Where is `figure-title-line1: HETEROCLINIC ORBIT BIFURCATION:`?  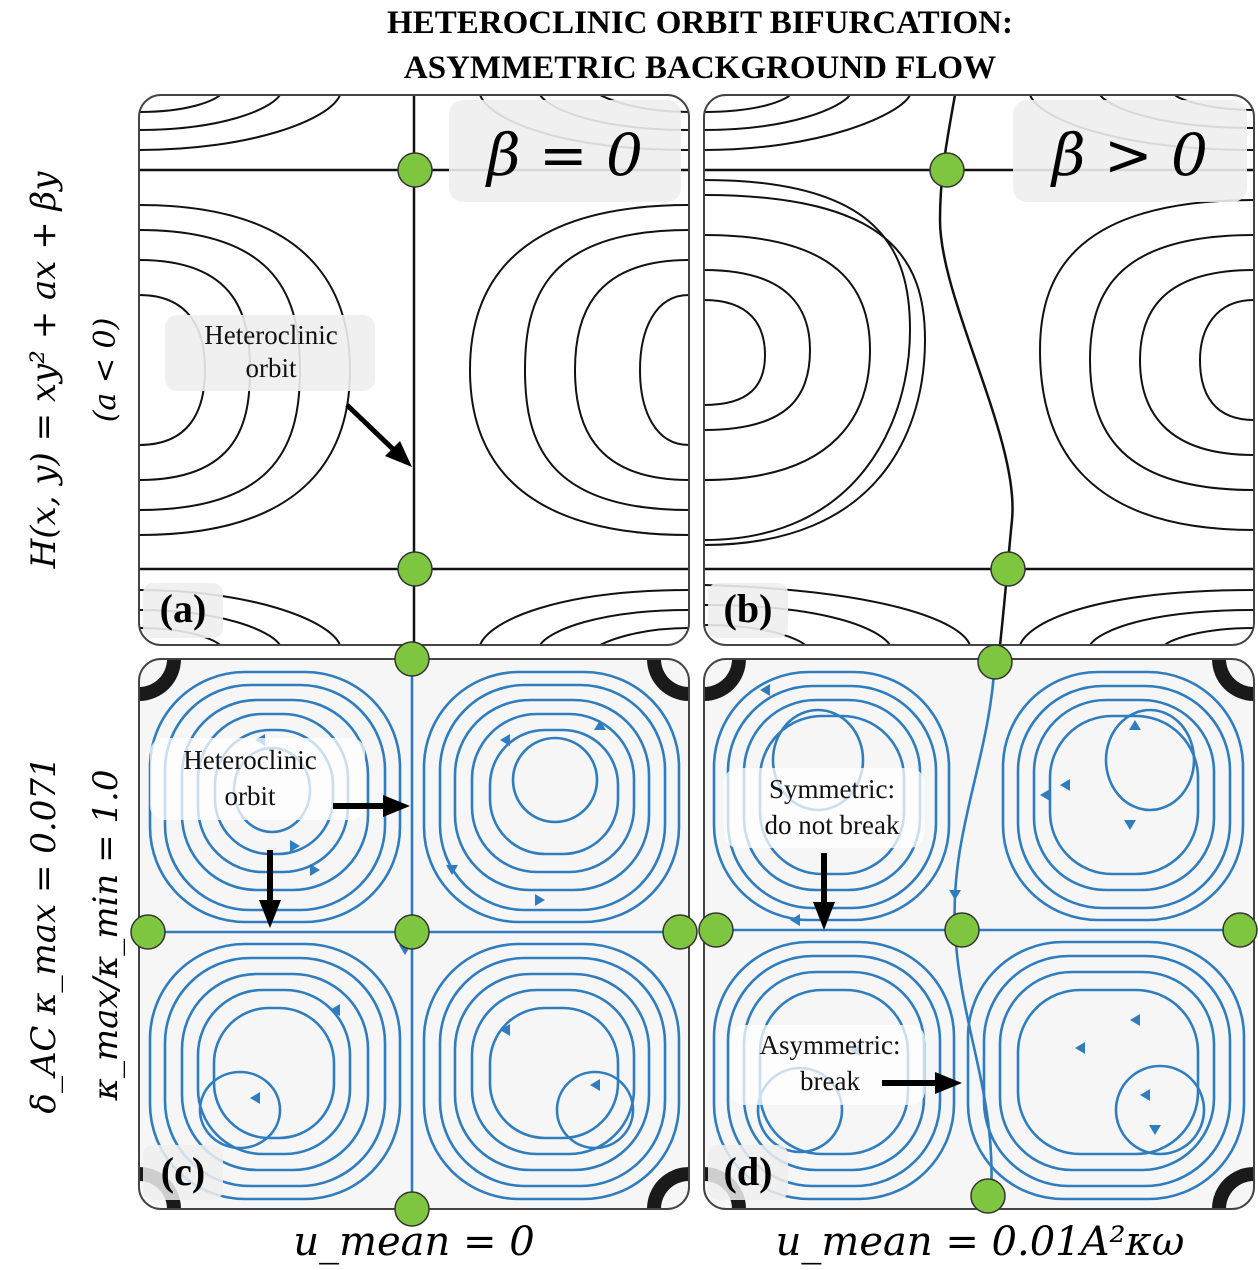 figure-title-line1: HETEROCLINIC ORBIT BIFURCATION: is located at coordinates (700, 23).